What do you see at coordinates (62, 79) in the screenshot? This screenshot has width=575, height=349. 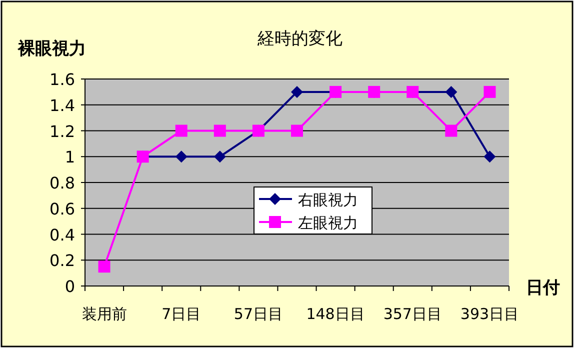 I see `y-tick-label: 1.6` at bounding box center [62, 79].